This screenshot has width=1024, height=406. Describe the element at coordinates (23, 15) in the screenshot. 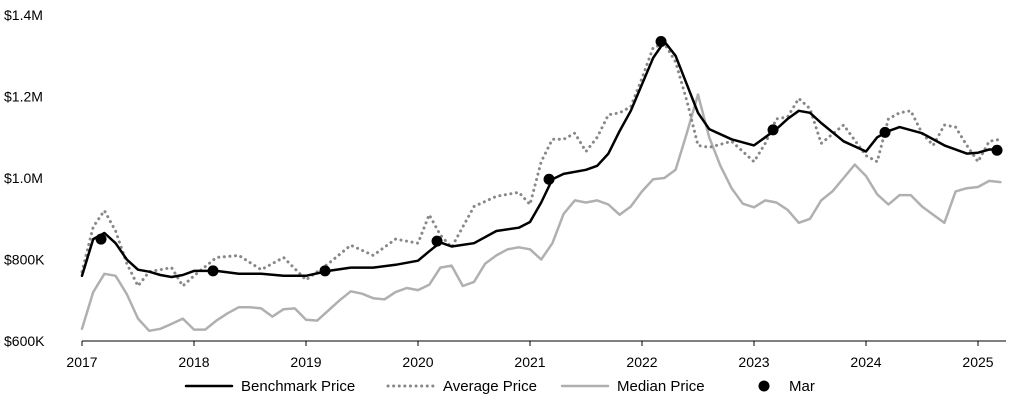

I see `y-tick-label: $1.4M` at that location.